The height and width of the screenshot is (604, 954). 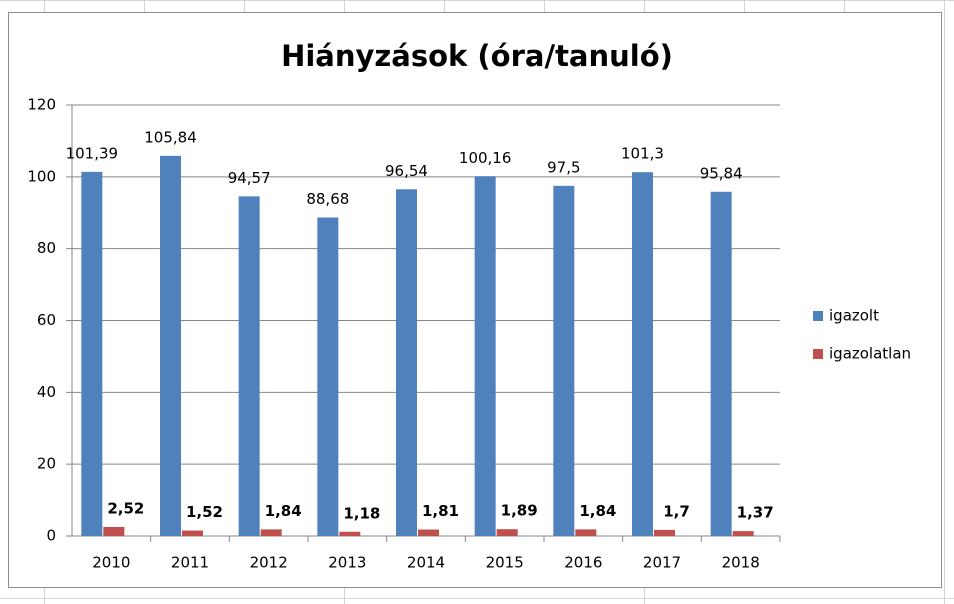 I want to click on value-label: 2,52, so click(x=125, y=508).